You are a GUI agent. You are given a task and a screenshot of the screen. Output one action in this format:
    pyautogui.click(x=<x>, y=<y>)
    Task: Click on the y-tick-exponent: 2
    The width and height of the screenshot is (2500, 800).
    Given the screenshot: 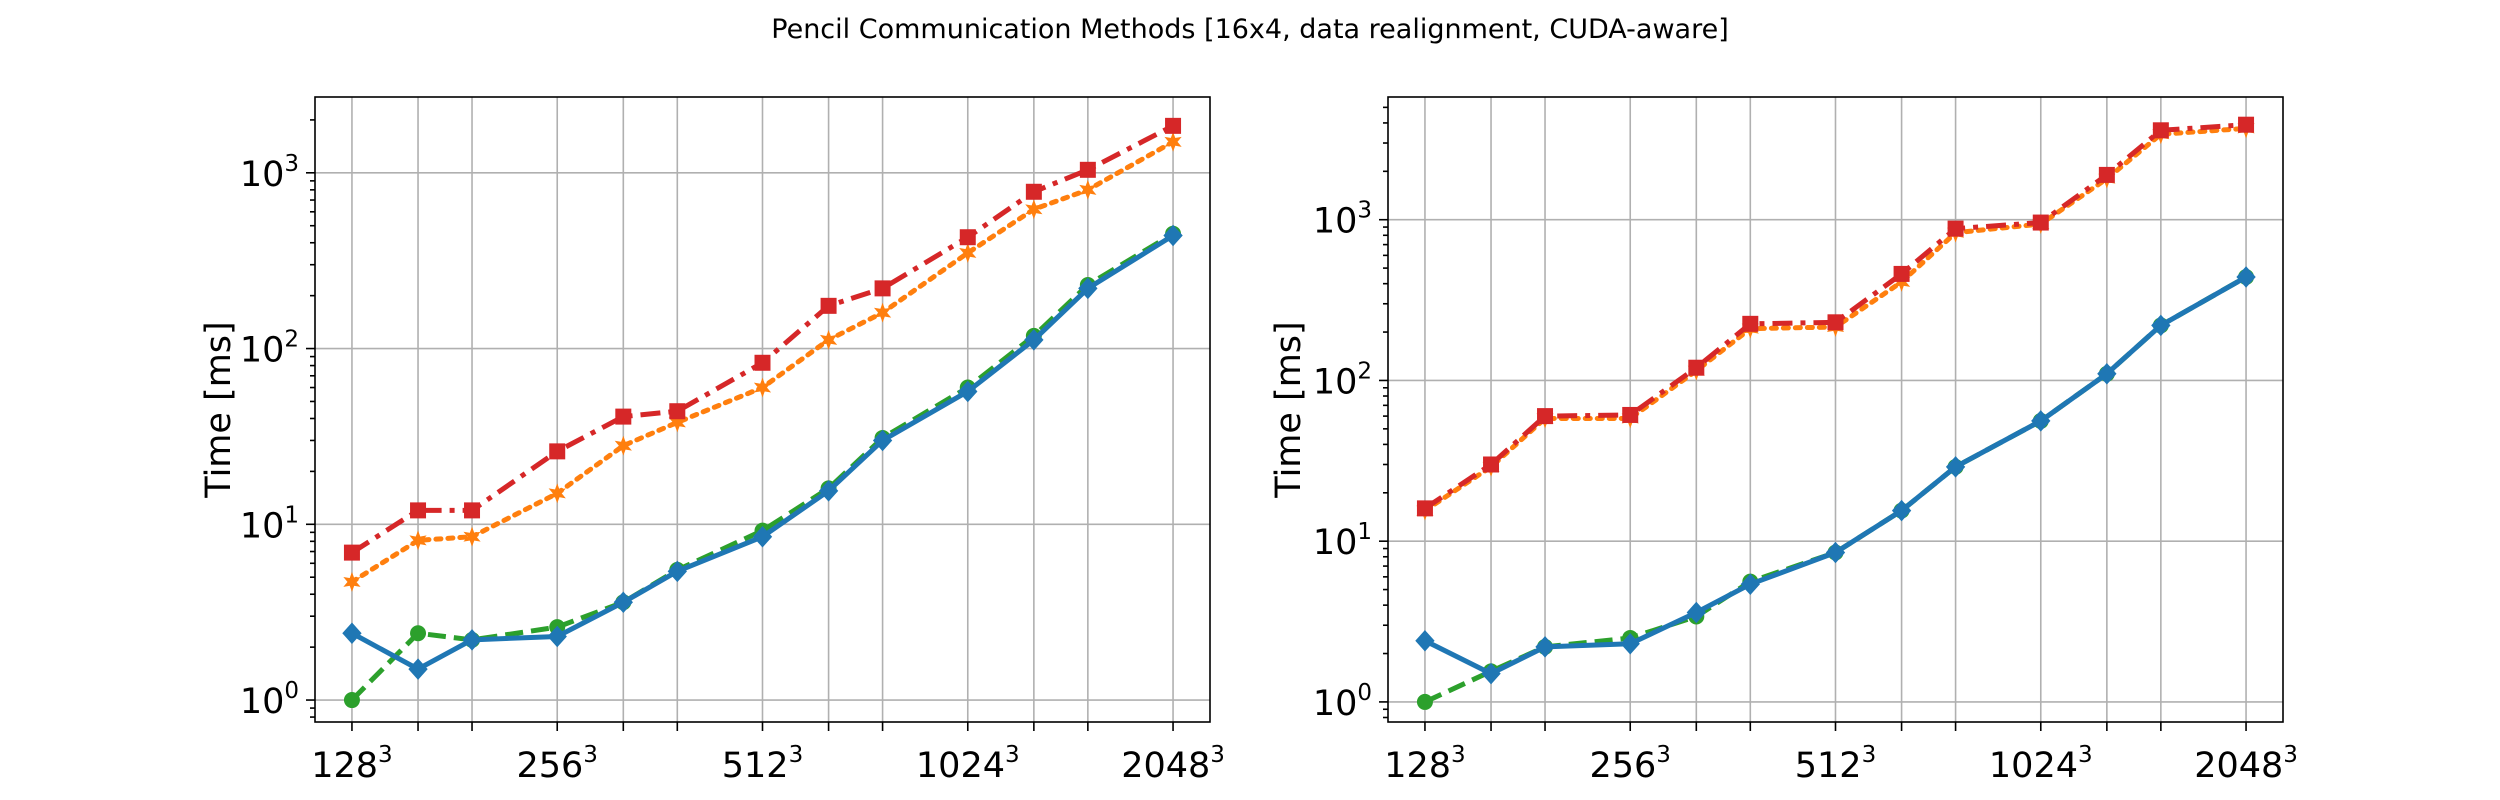 What is the action you would take?
    pyautogui.click(x=1364, y=371)
    